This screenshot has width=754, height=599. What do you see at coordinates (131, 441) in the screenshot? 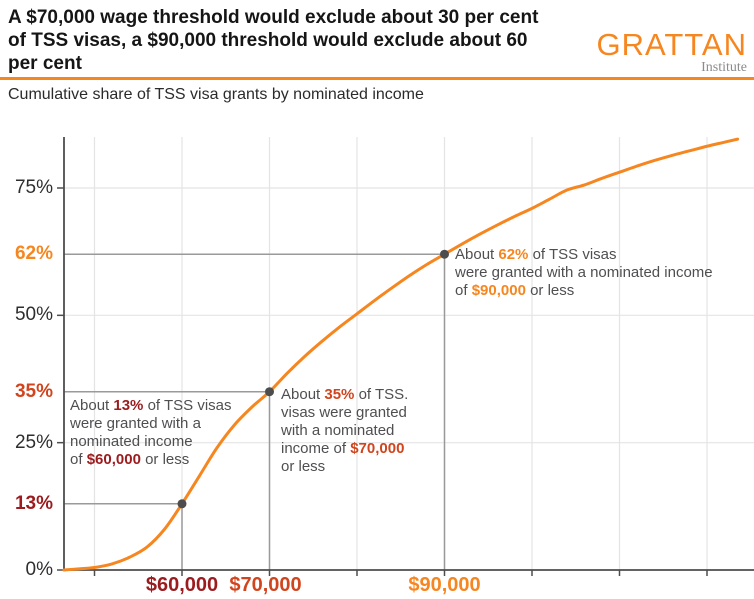
I see `annotation-text: nominated income` at bounding box center [131, 441].